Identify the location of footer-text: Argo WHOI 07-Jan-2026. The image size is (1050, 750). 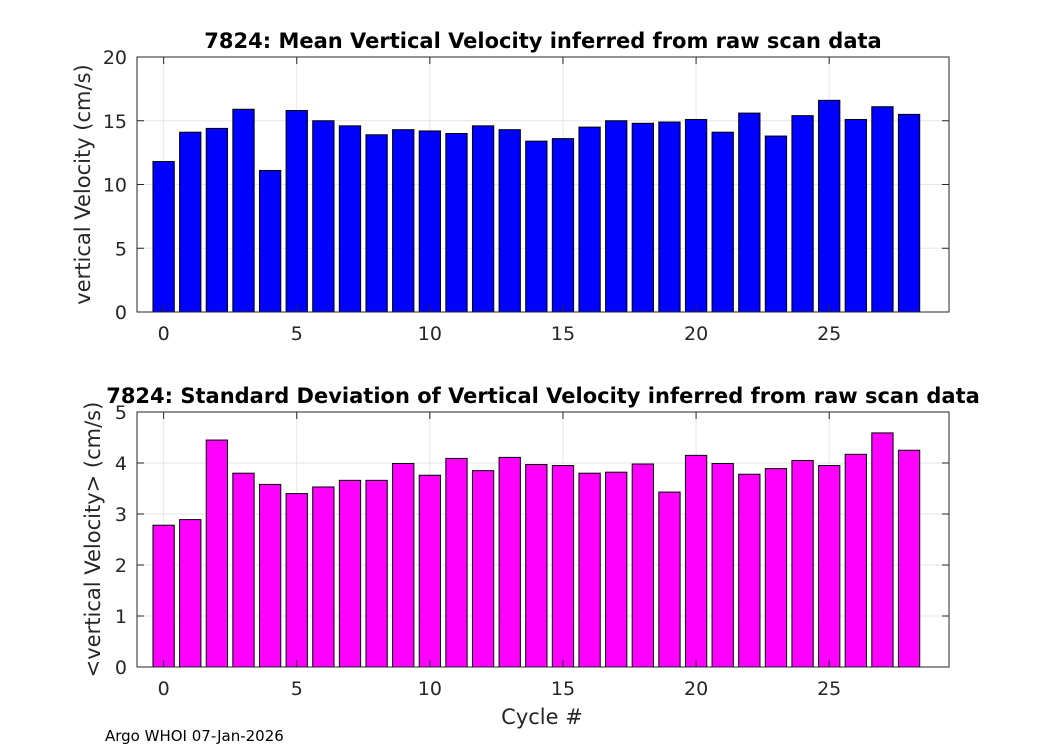
(194, 736).